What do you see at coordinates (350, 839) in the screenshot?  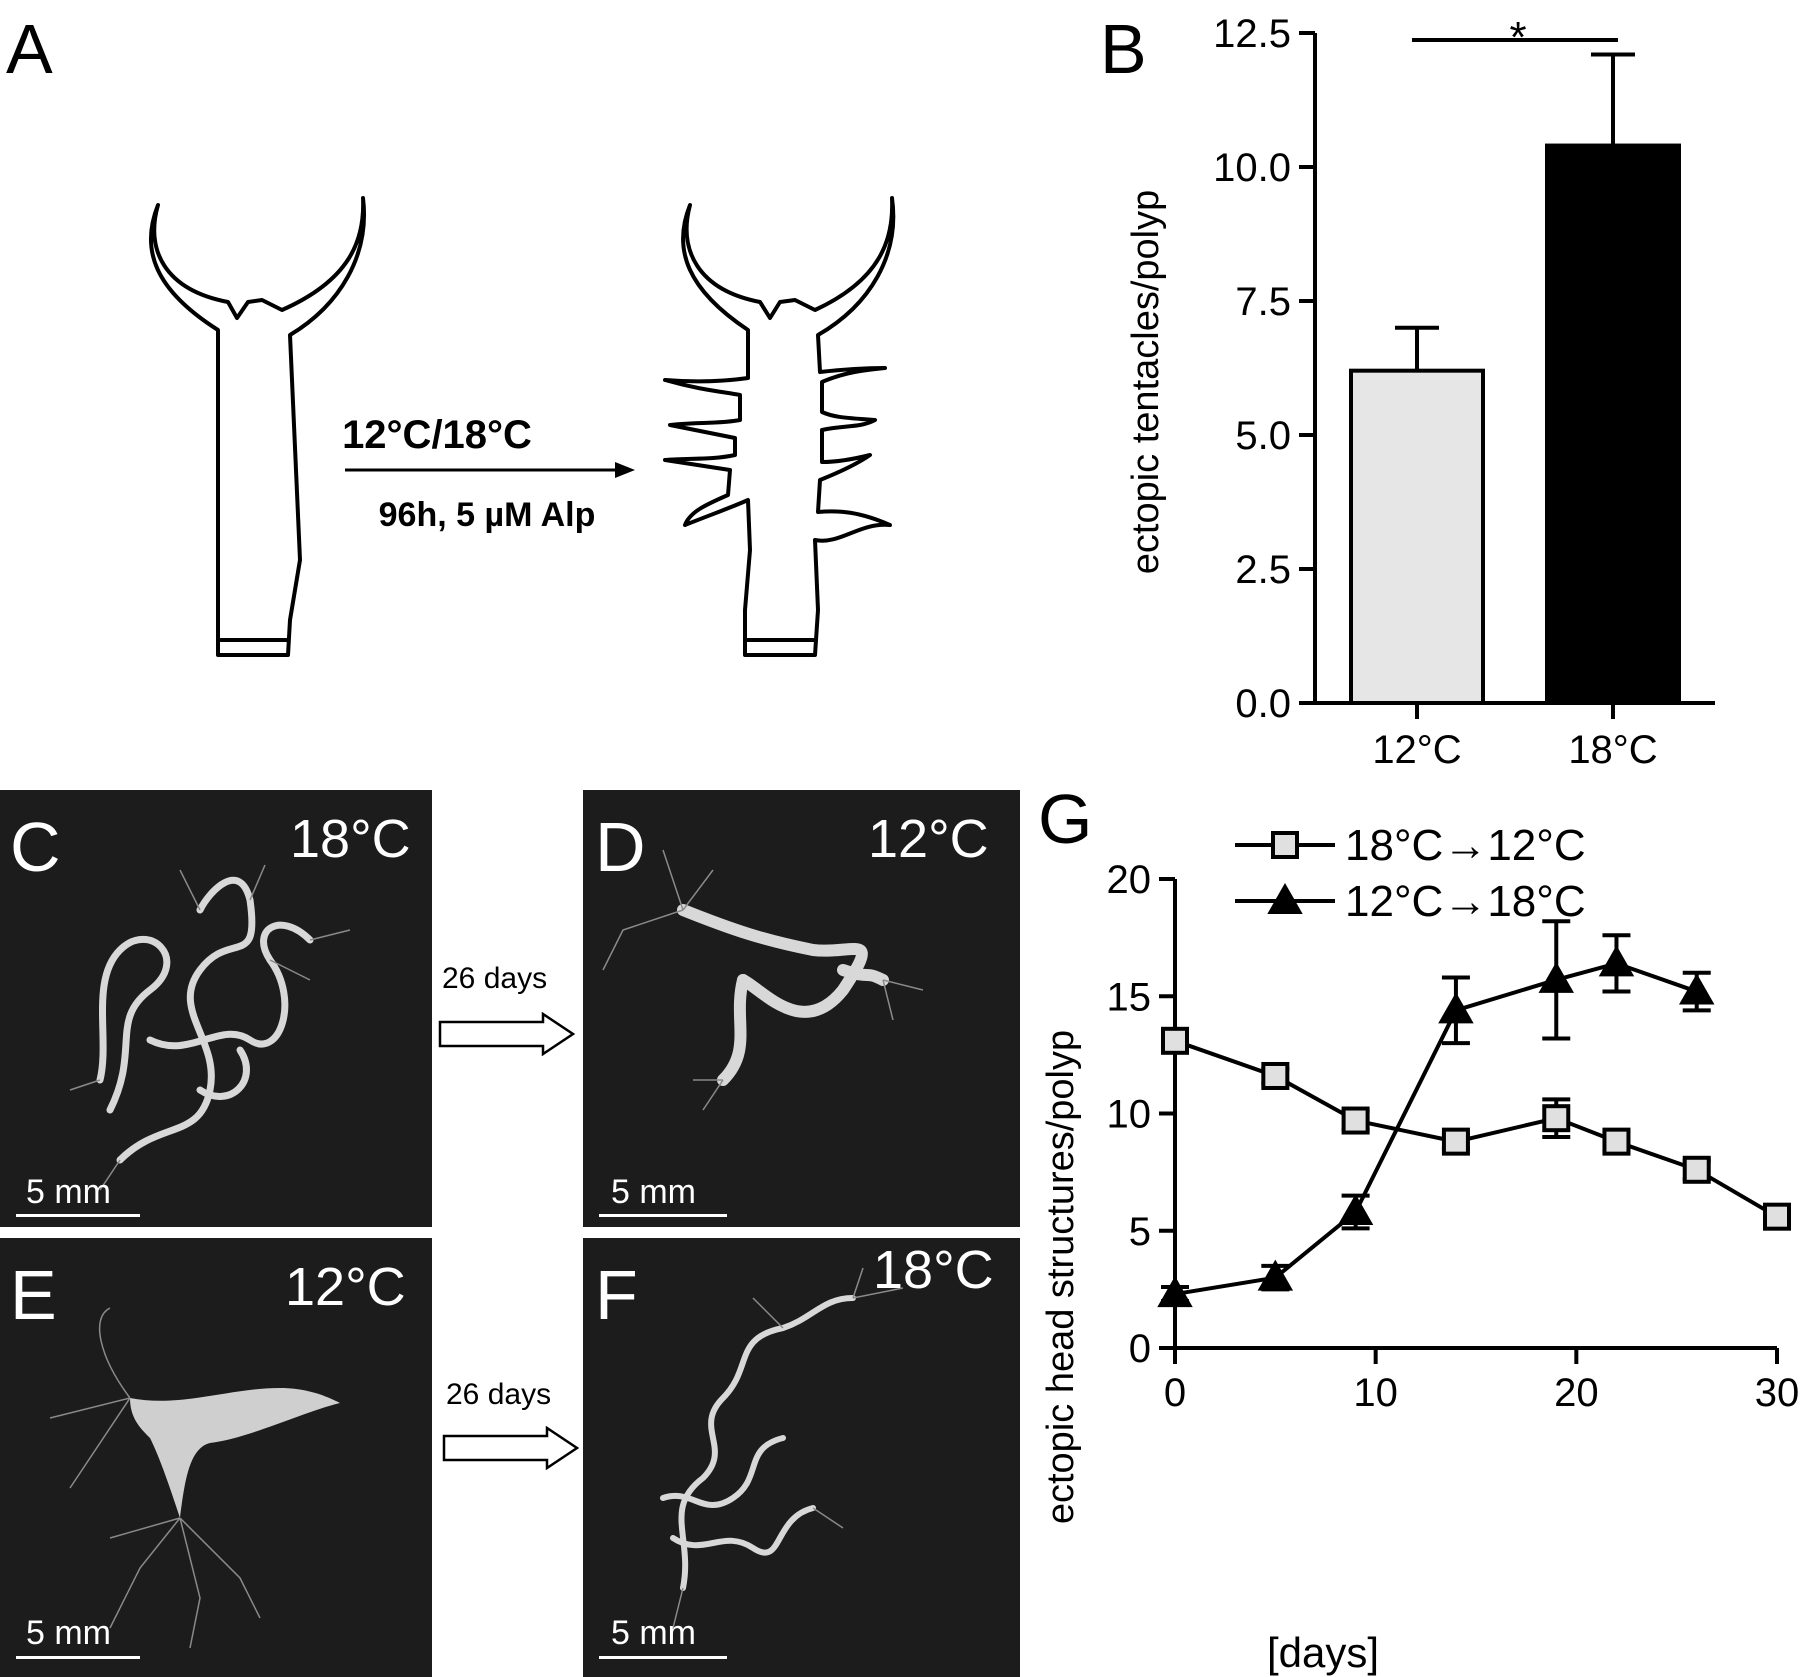 I see `temp-label-c: 18°C` at bounding box center [350, 839].